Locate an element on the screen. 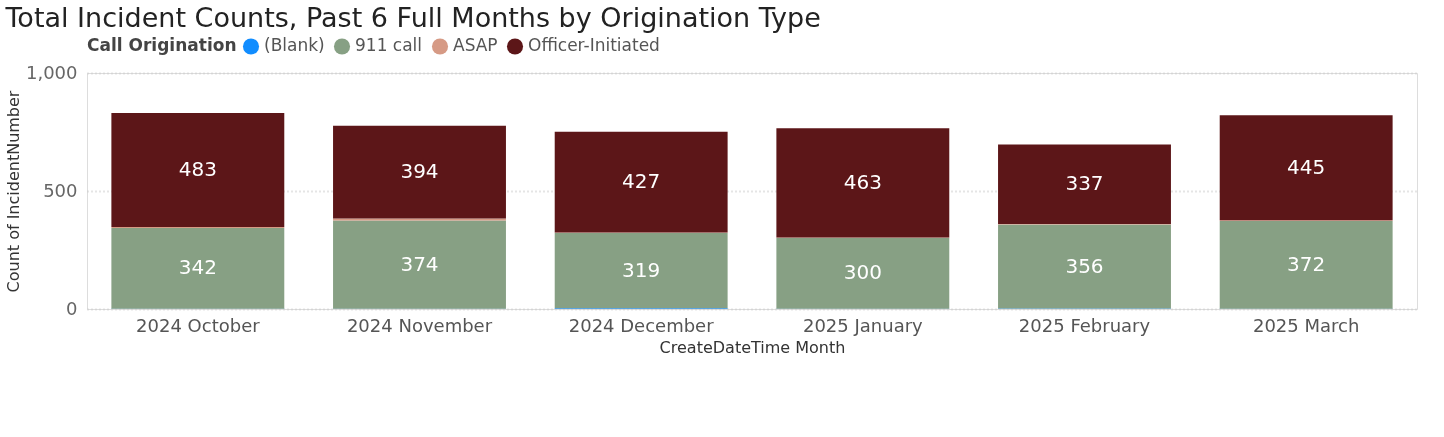 The image size is (1444, 437). data-label: 427 is located at coordinates (641, 181).